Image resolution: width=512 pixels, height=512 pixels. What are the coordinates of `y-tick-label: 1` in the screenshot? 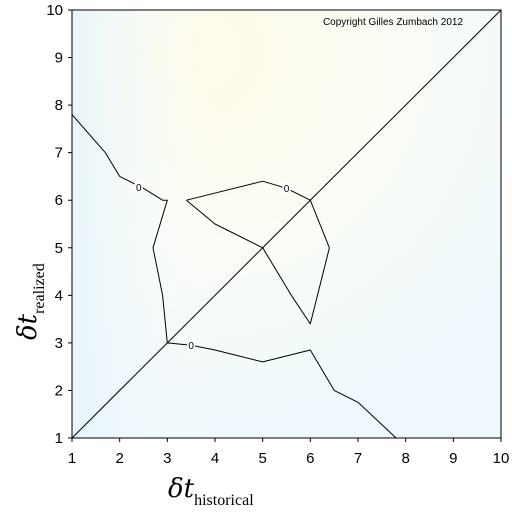 It's located at (59, 438).